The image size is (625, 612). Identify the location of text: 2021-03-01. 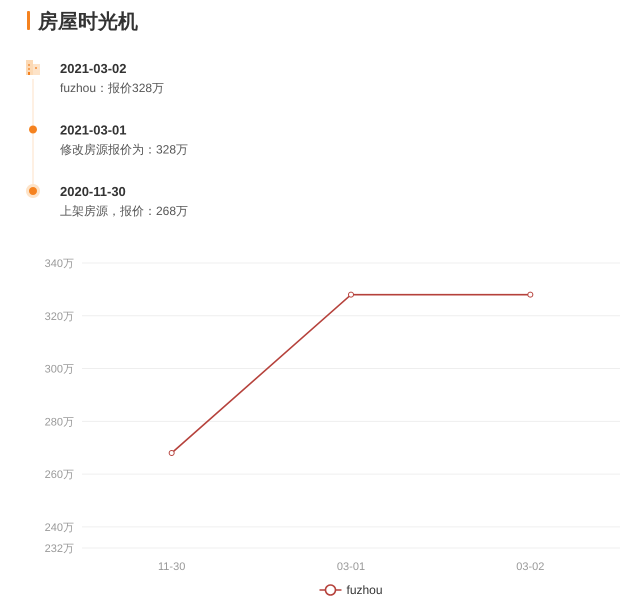
(93, 130).